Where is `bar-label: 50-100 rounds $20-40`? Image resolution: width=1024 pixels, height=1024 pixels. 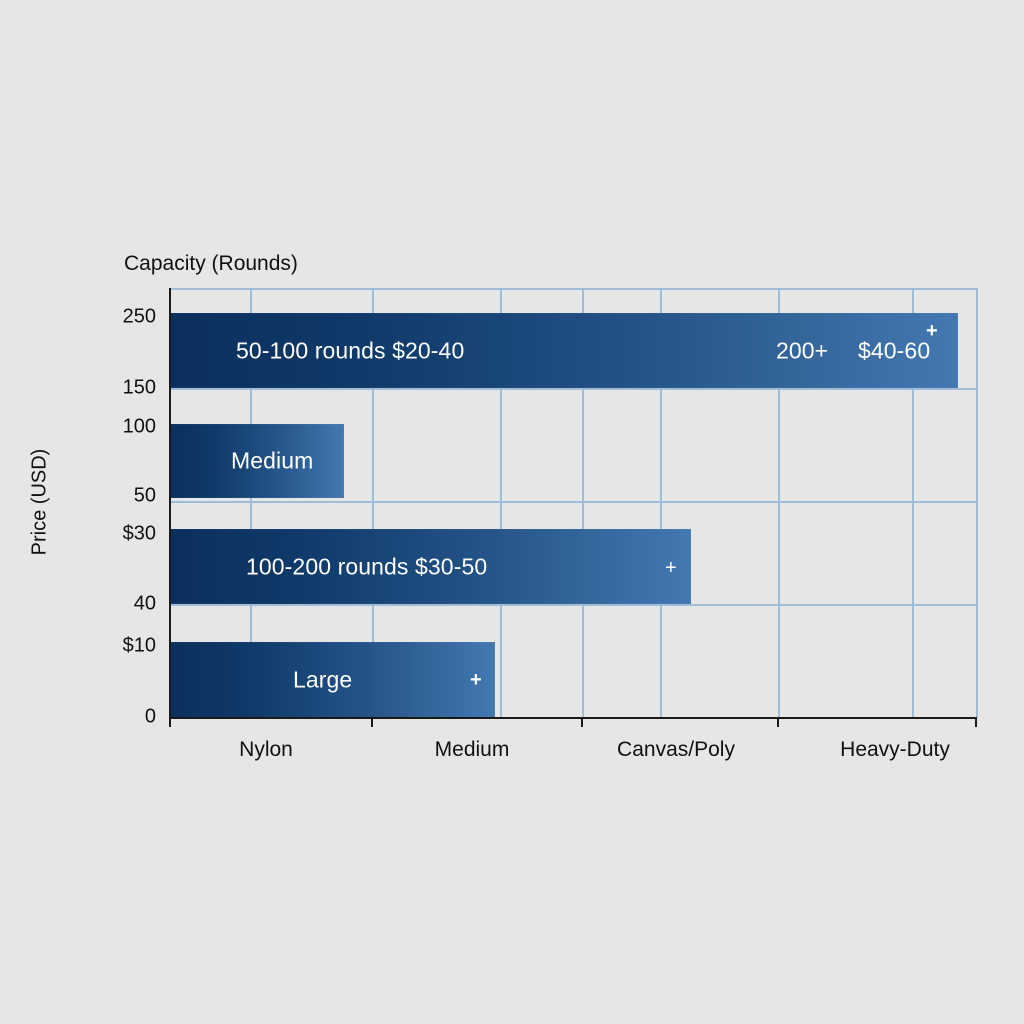
bar-label: 50-100 rounds $20-40 is located at coordinates (350, 350).